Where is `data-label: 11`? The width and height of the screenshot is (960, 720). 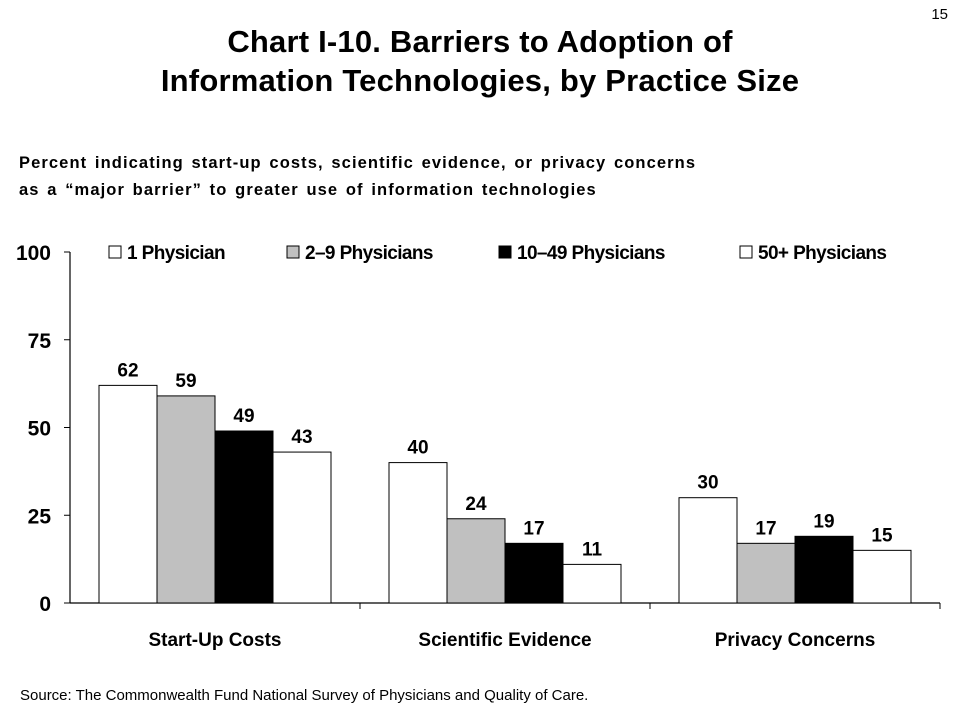 data-label: 11 is located at coordinates (592, 549).